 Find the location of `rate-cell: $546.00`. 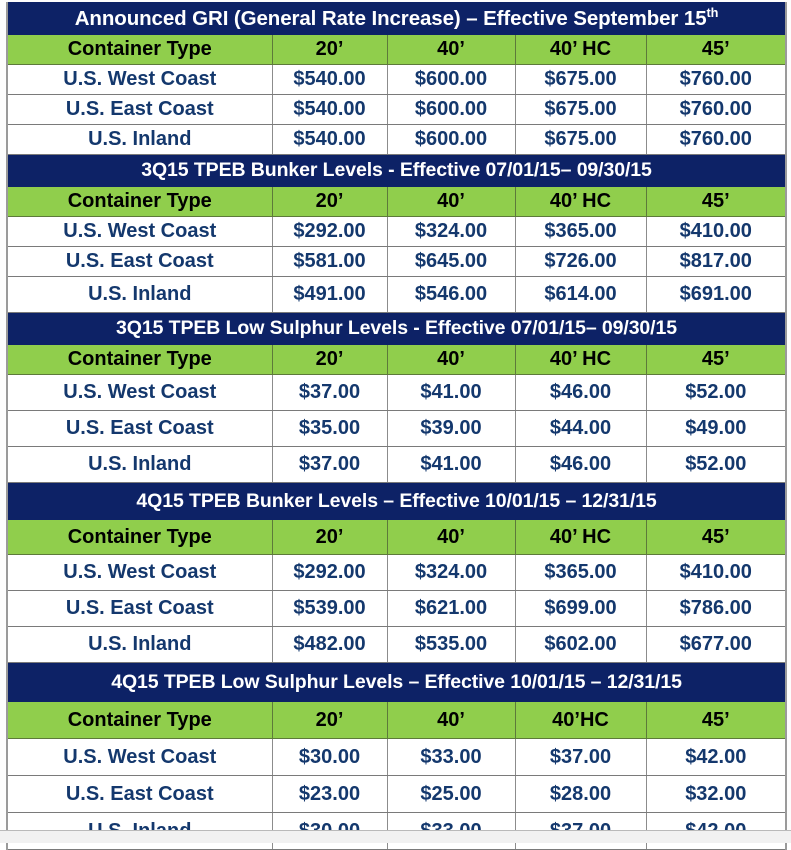

rate-cell: $546.00 is located at coordinates (451, 294).